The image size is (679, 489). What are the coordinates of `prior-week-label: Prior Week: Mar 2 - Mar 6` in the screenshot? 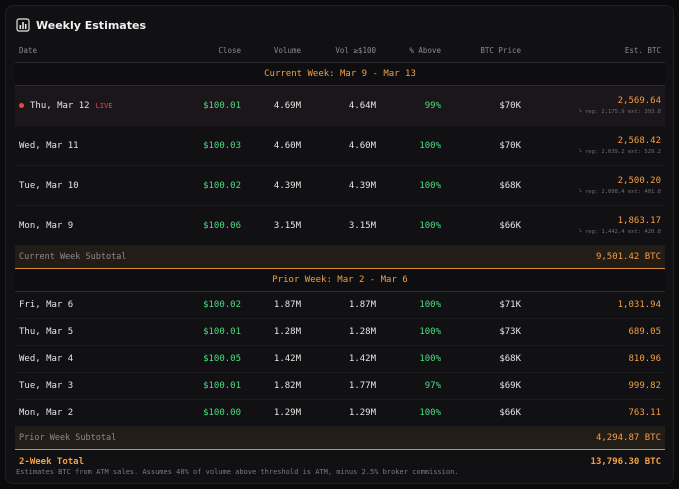 It's located at (340, 280).